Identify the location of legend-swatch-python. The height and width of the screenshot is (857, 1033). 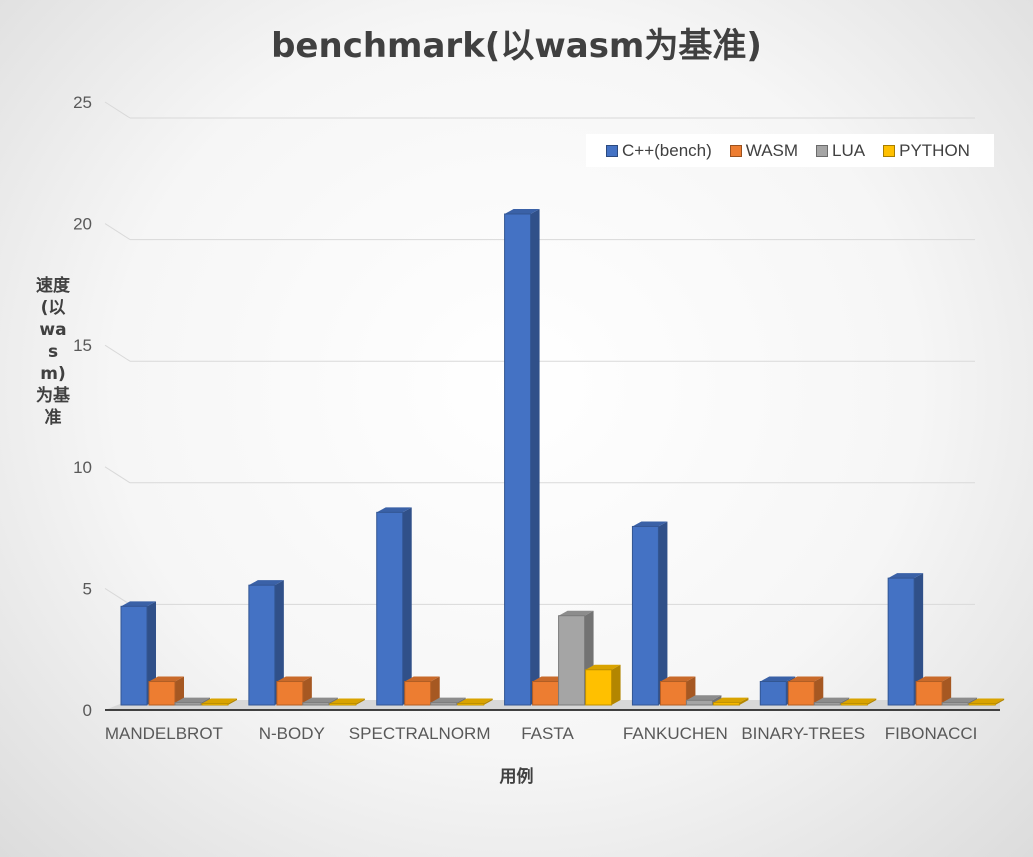
(889, 150).